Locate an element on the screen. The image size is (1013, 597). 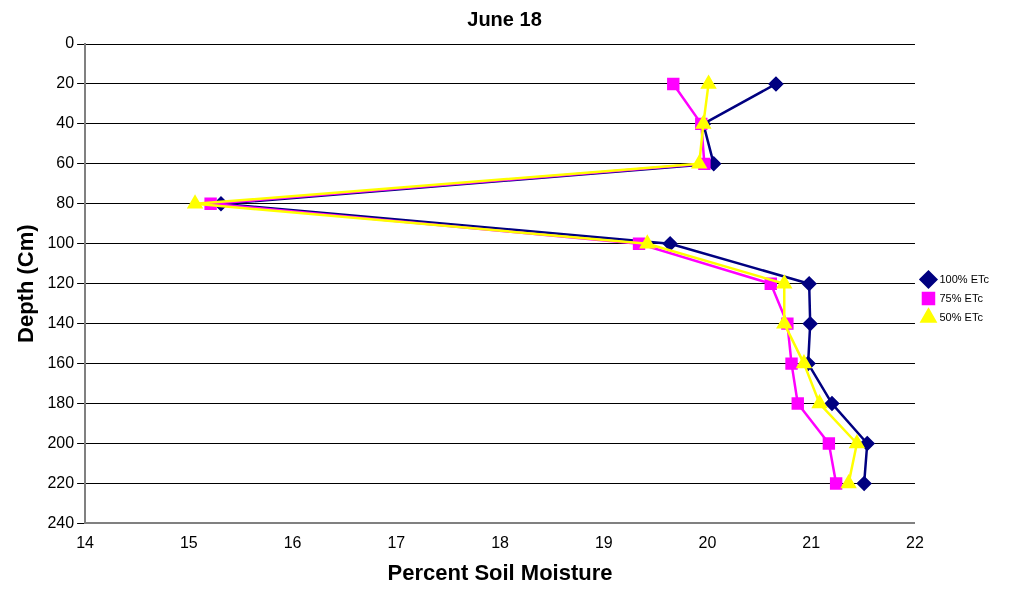
x-tick-label: 14 is located at coordinates (85, 543).